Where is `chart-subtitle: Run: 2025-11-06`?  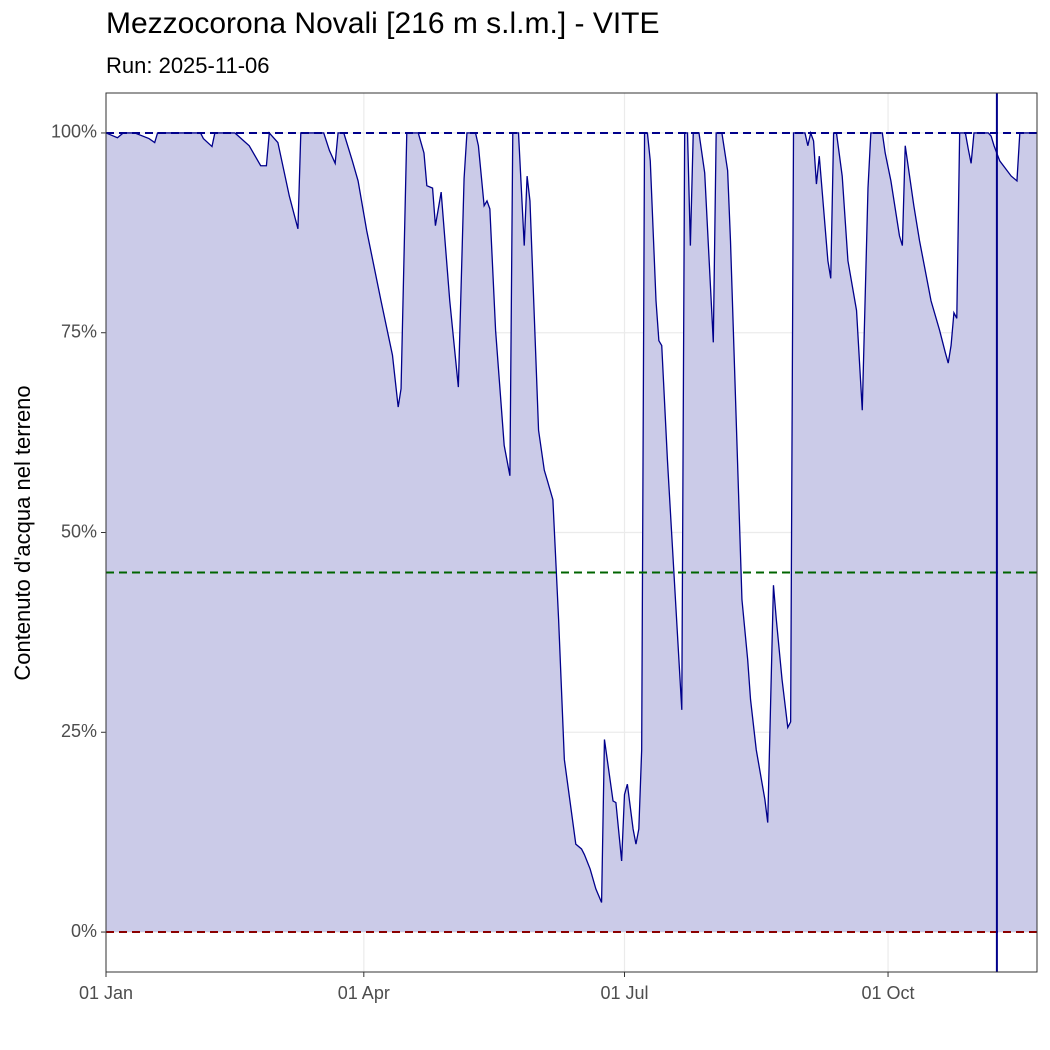 chart-subtitle: Run: 2025-11-06 is located at coordinates (188, 65).